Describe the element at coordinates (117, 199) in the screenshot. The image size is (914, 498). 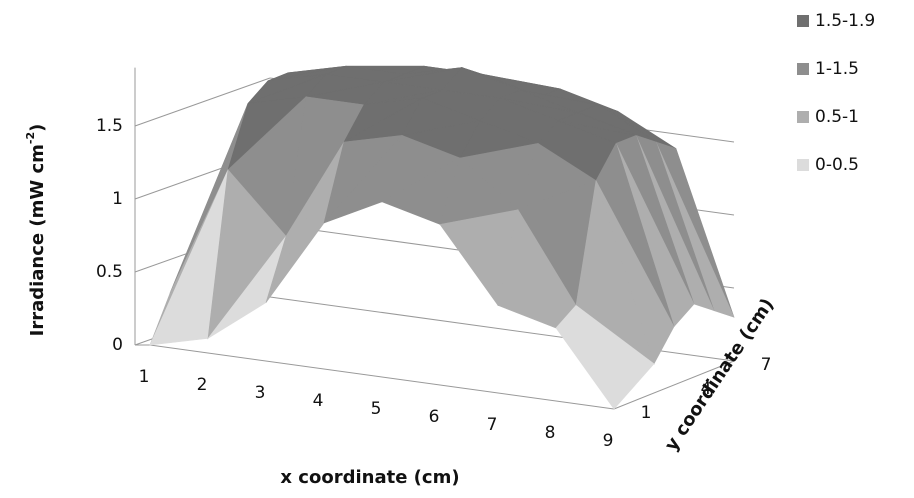
I see `z-tick-label: 1` at that location.